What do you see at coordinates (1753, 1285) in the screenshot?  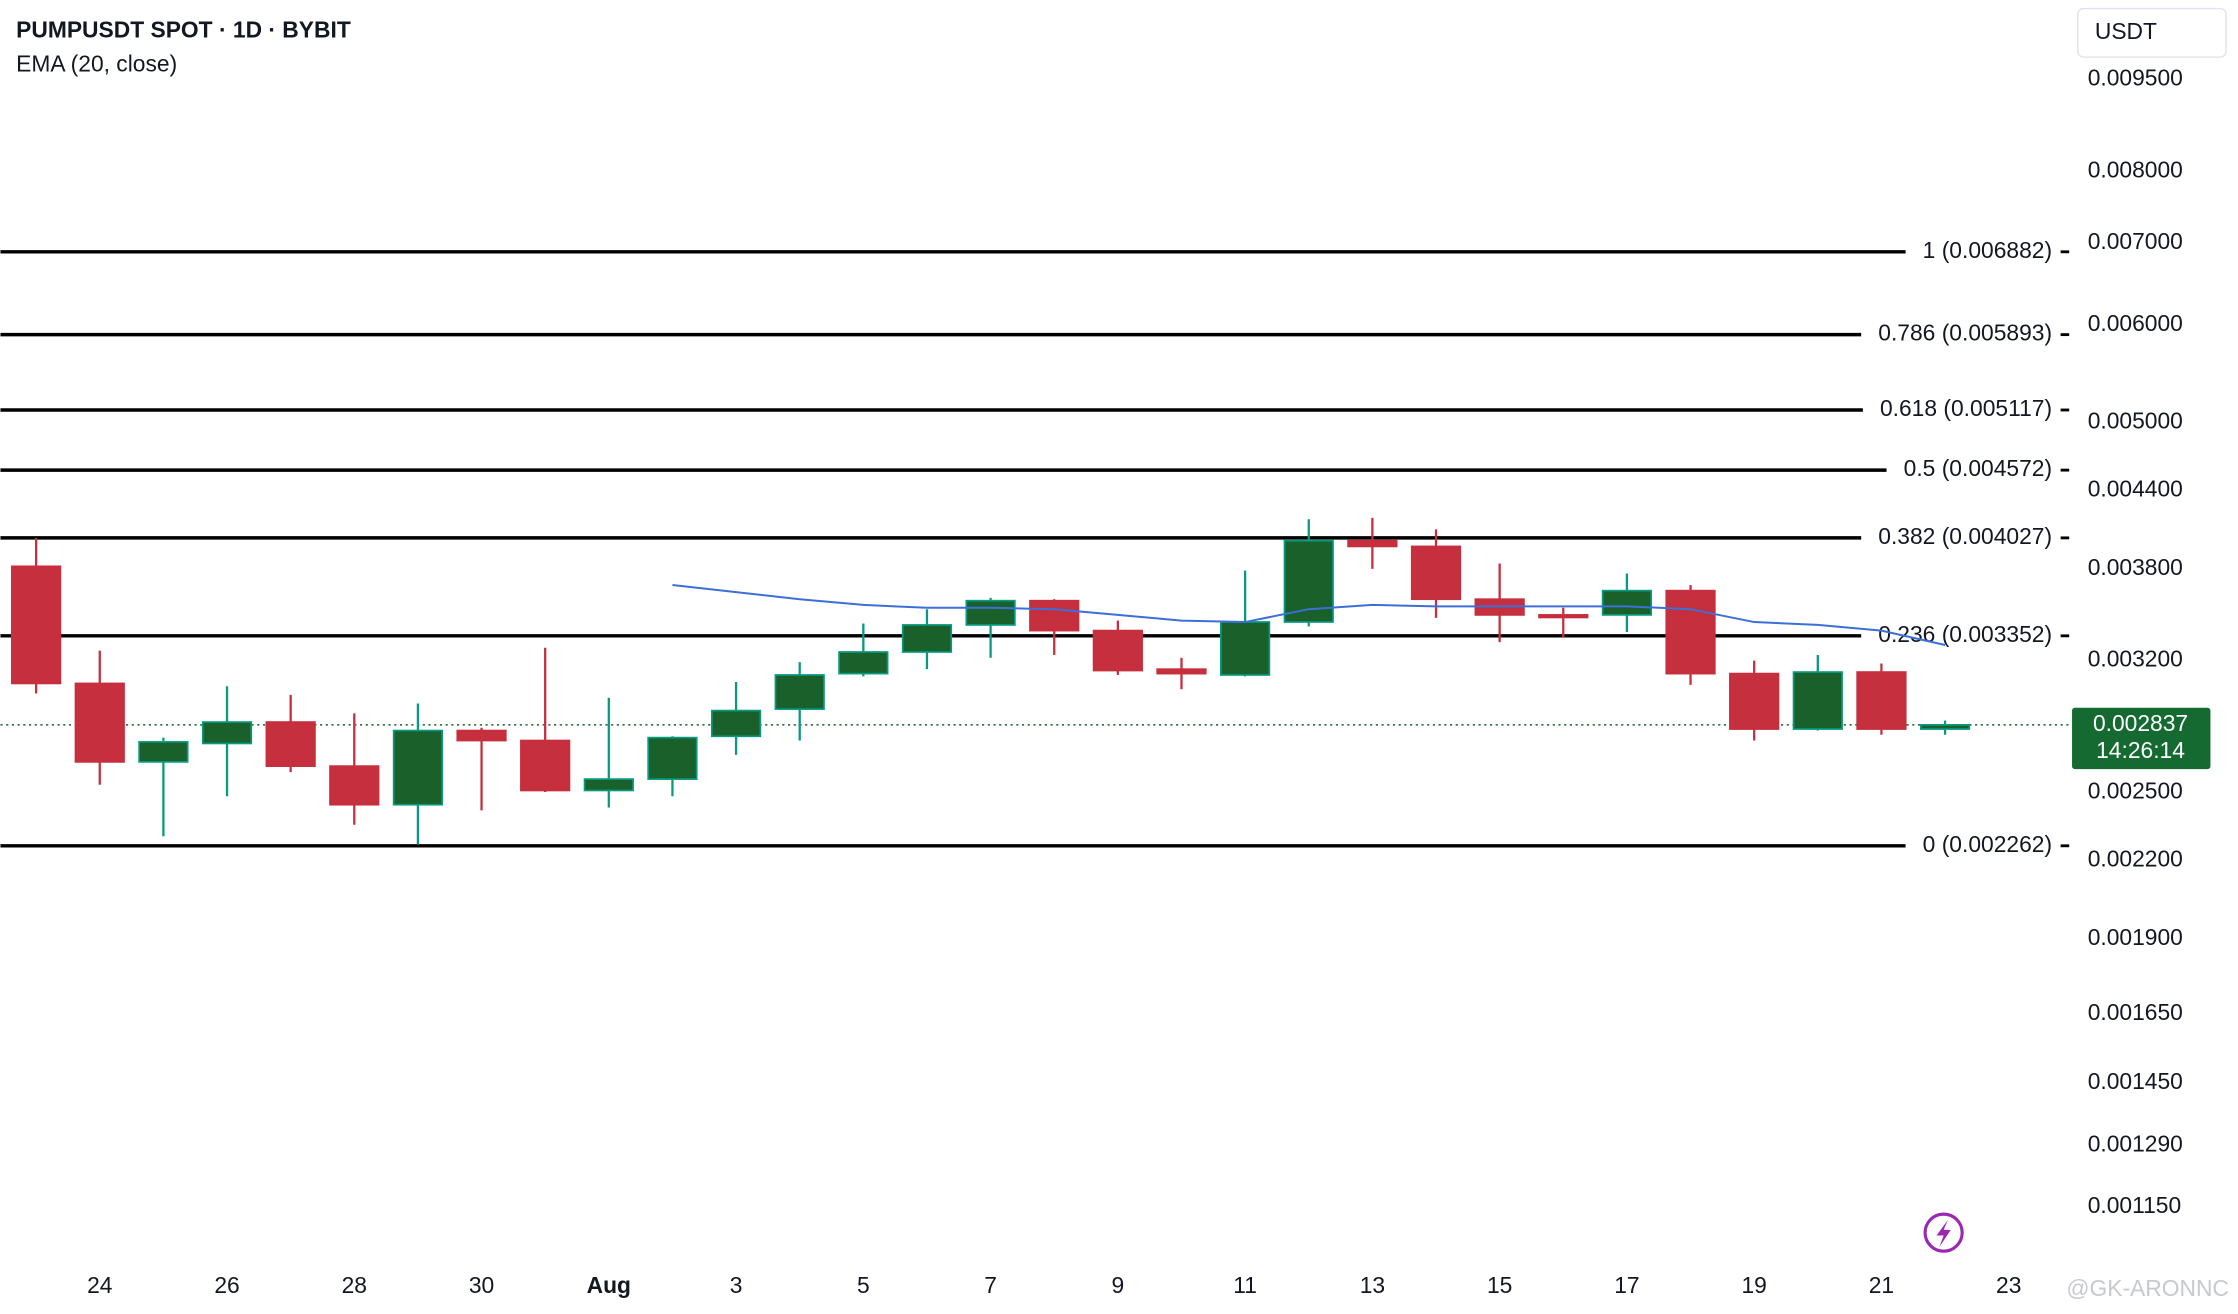 I see `x-tick-label: 19` at bounding box center [1753, 1285].